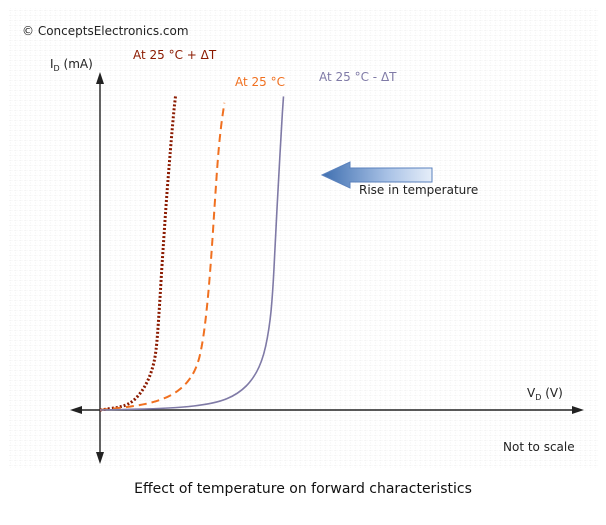  I want to click on x-axis-label: VD (V), so click(545, 394).